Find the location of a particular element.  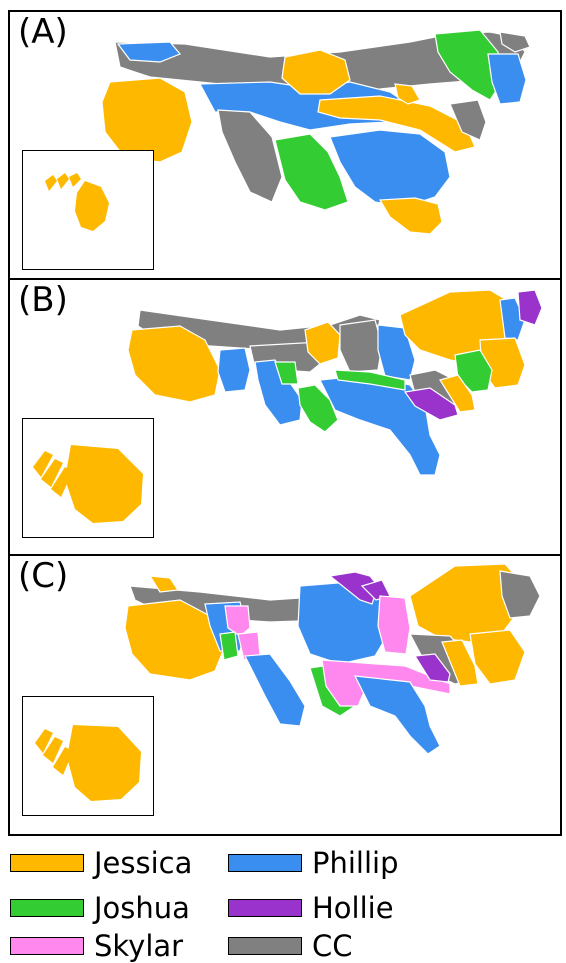

swatch-hollie is located at coordinates (265, 908).